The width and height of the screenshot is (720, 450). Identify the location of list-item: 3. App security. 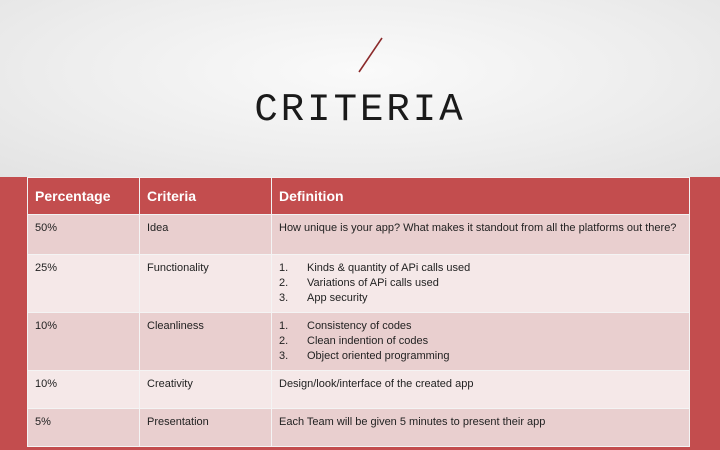
(480, 298).